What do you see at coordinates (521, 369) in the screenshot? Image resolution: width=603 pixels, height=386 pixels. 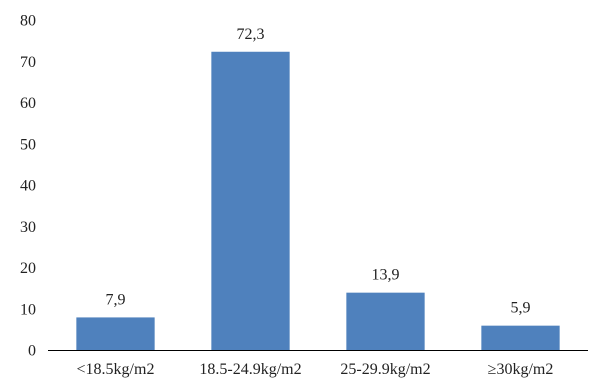 I see `category-label: ≥30kg/m2` at bounding box center [521, 369].